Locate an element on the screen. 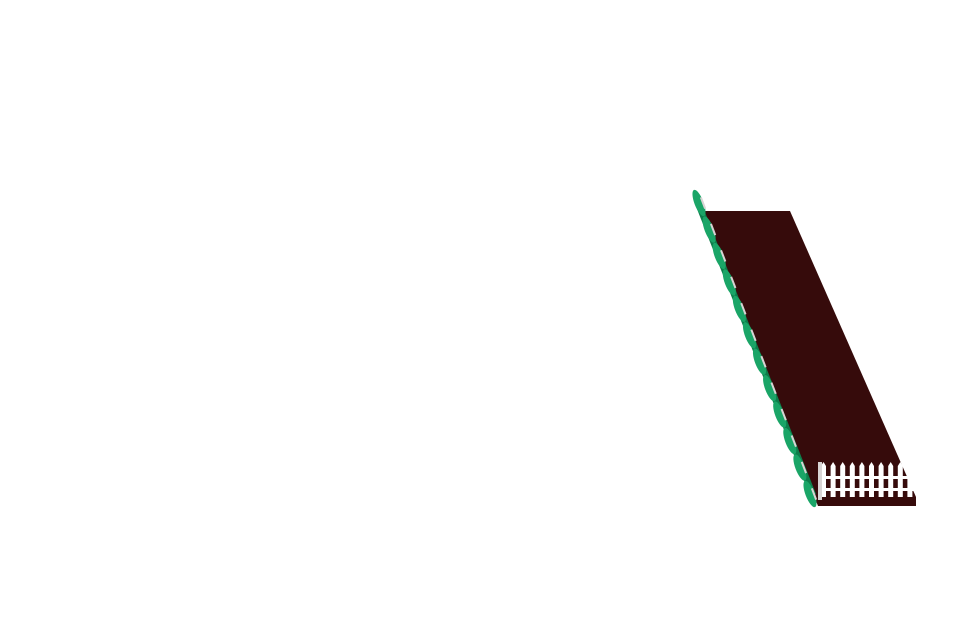 The height and width of the screenshot is (640, 960). hedge-row is located at coordinates (754, 348).